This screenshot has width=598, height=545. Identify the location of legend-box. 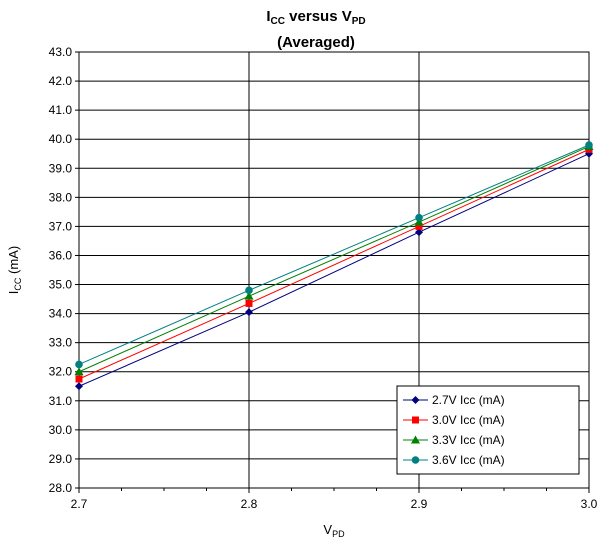
(488, 430).